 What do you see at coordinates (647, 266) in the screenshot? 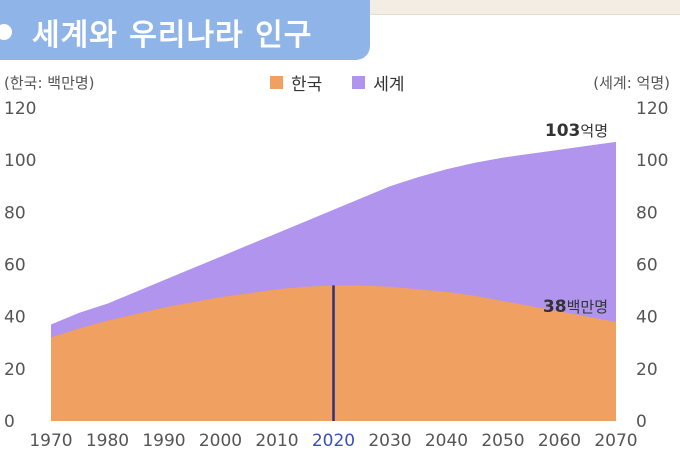
I see `y-tick-right: 60` at bounding box center [647, 266].